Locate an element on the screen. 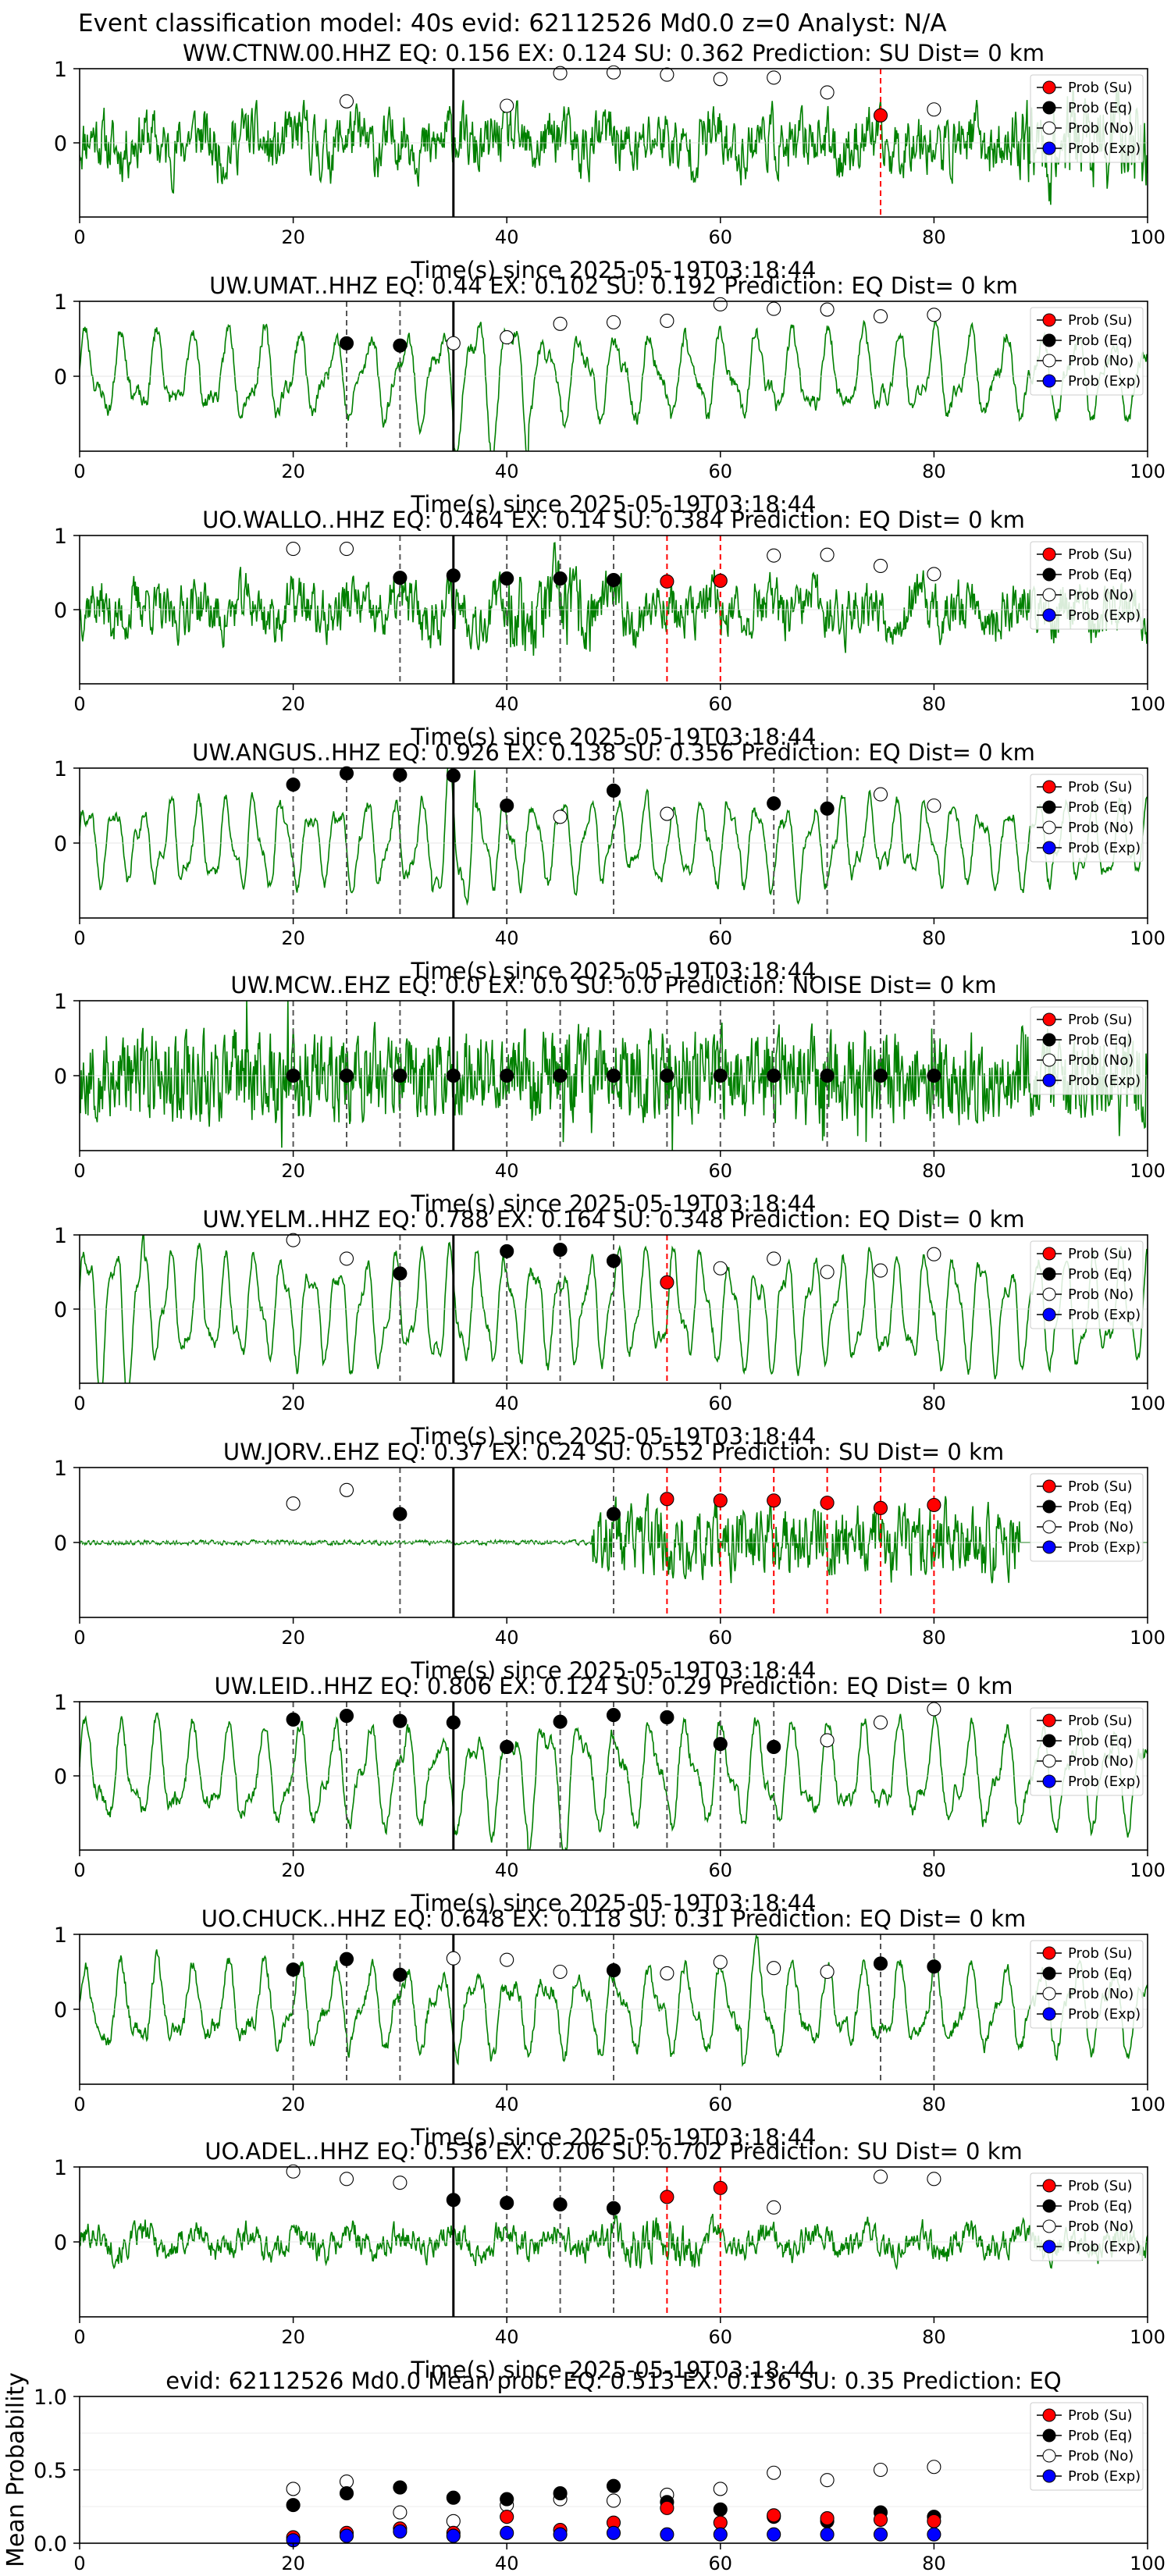 This screenshot has width=1171, height=2576. y-tick-label: 0.5 is located at coordinates (51, 2471).